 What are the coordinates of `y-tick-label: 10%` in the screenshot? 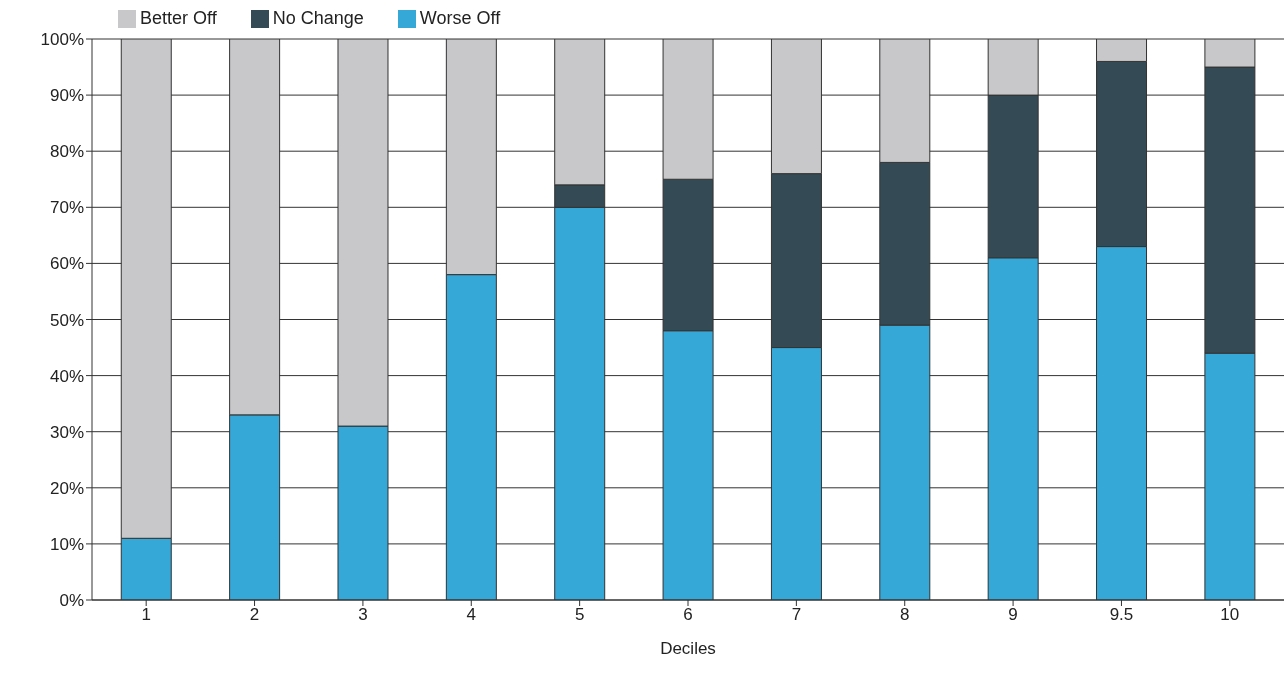 It's located at (66, 544).